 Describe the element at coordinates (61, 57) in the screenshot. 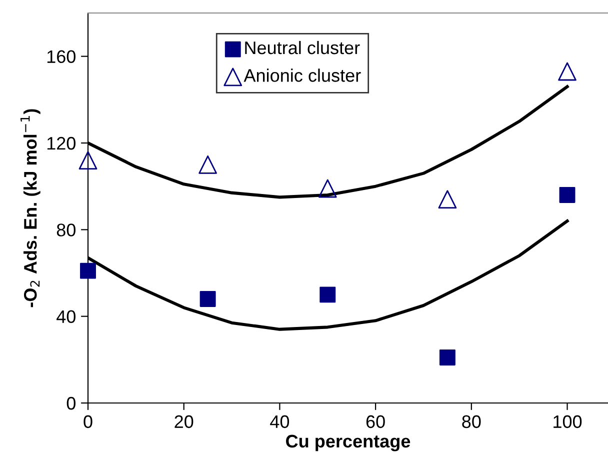

I see `y-tick-label: 160` at that location.